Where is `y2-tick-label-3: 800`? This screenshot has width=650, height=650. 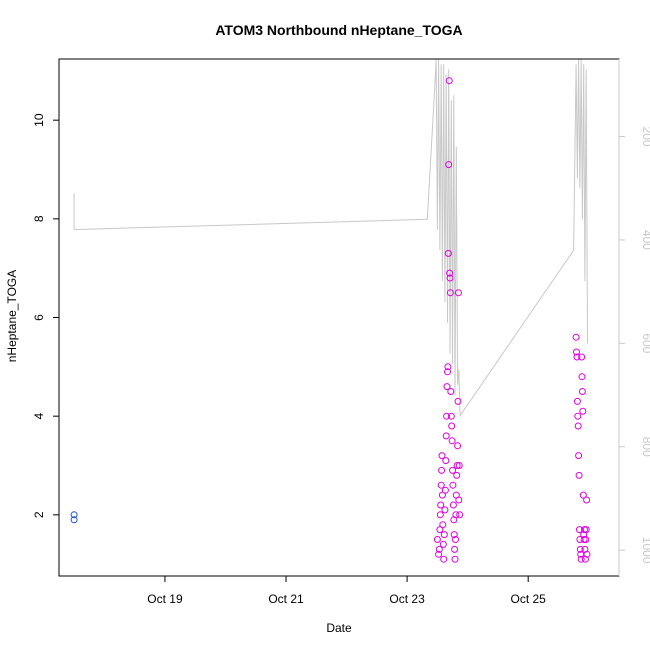 y2-tick-label-3: 800 is located at coordinates (645, 447).